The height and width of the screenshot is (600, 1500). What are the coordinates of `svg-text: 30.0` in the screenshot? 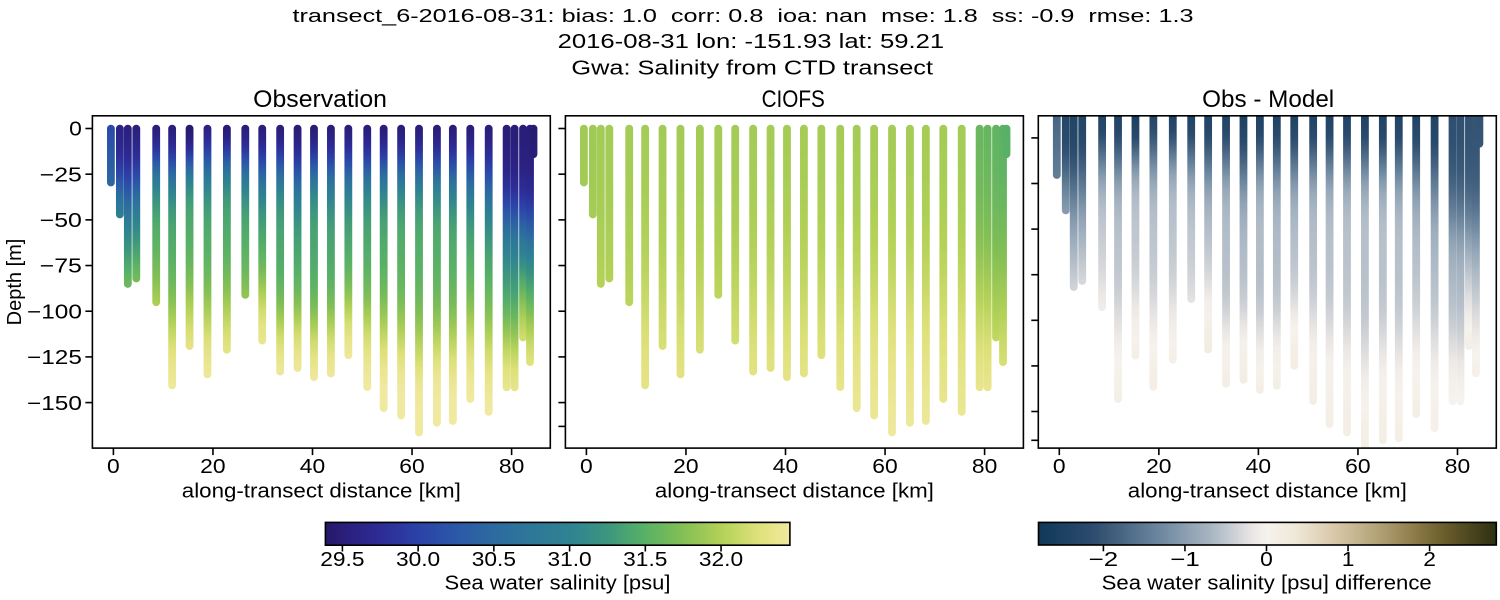 It's located at (418, 560).